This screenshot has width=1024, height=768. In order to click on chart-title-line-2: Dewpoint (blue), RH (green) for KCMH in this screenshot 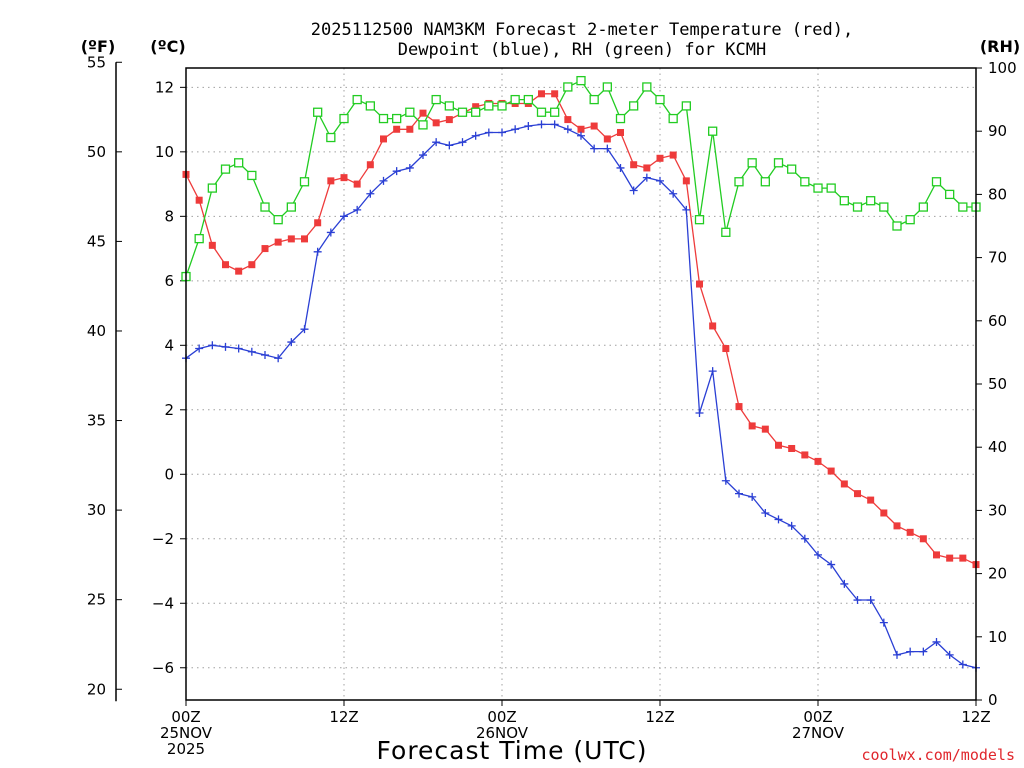, I will do `click(582, 50)`.